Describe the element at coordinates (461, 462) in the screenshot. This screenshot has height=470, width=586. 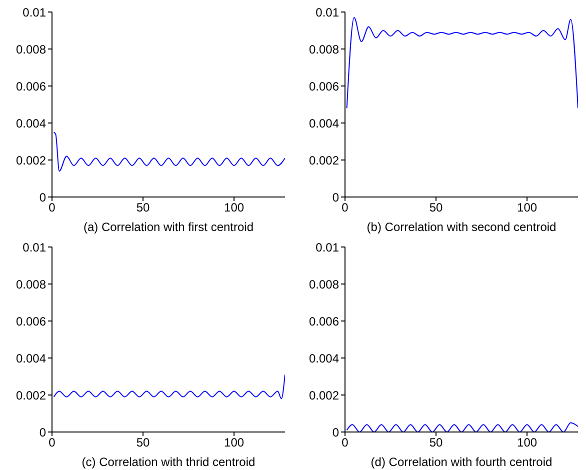
I see `x-axis-title: (d) Correlation with fourth centroid` at that location.